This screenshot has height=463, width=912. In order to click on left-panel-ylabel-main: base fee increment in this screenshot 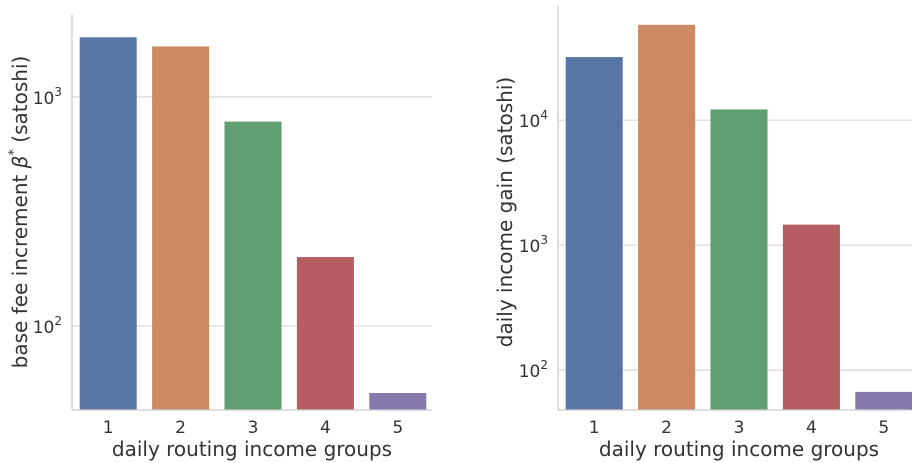, I will do `click(20, 268)`.